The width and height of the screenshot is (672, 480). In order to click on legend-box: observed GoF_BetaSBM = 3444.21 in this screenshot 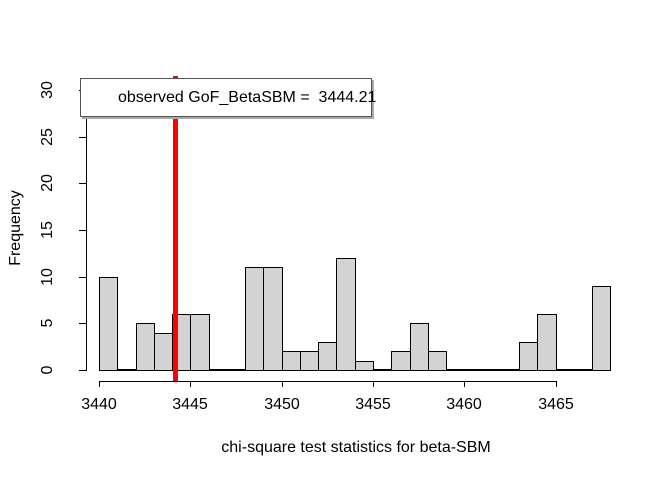, I will do `click(228, 97)`.